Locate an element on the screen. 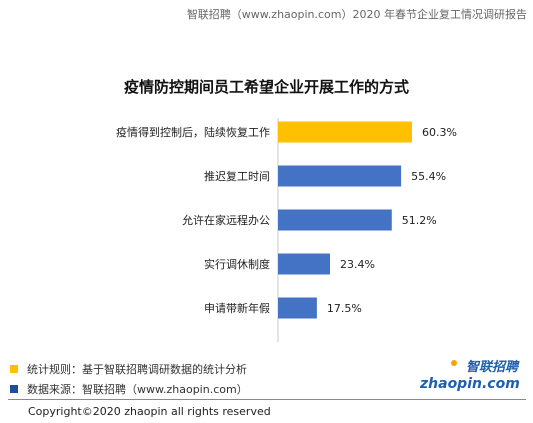 The image size is (533, 423). logo-bottom-text: zhaopin.com is located at coordinates (469, 384).